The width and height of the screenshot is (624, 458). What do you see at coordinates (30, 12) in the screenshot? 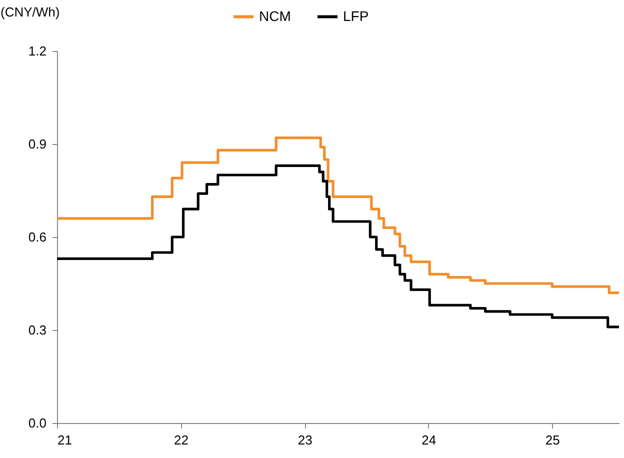
I see `y-axis-title: (CNY/Wh)` at bounding box center [30, 12].